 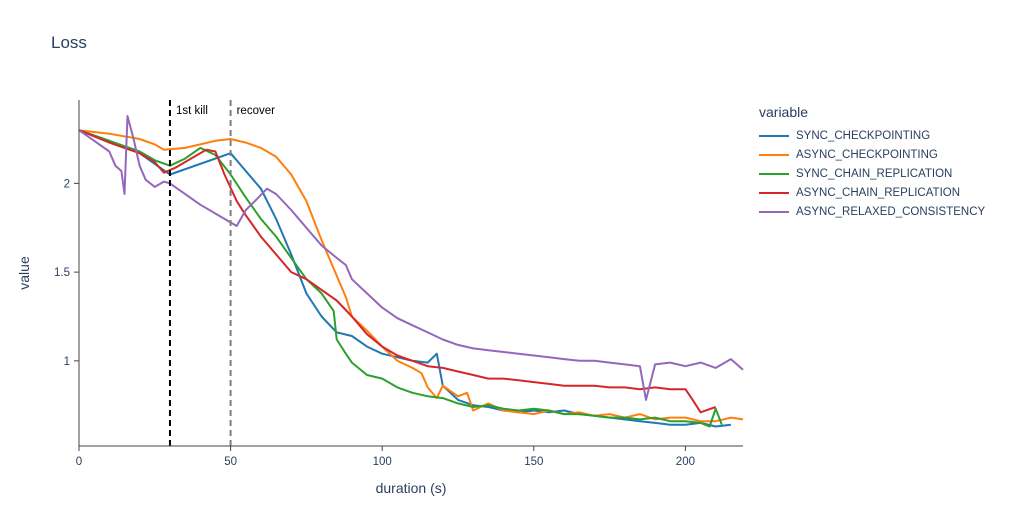 I want to click on legend-label: ASYNC_CHAIN_REPLICATION, so click(x=878, y=192).